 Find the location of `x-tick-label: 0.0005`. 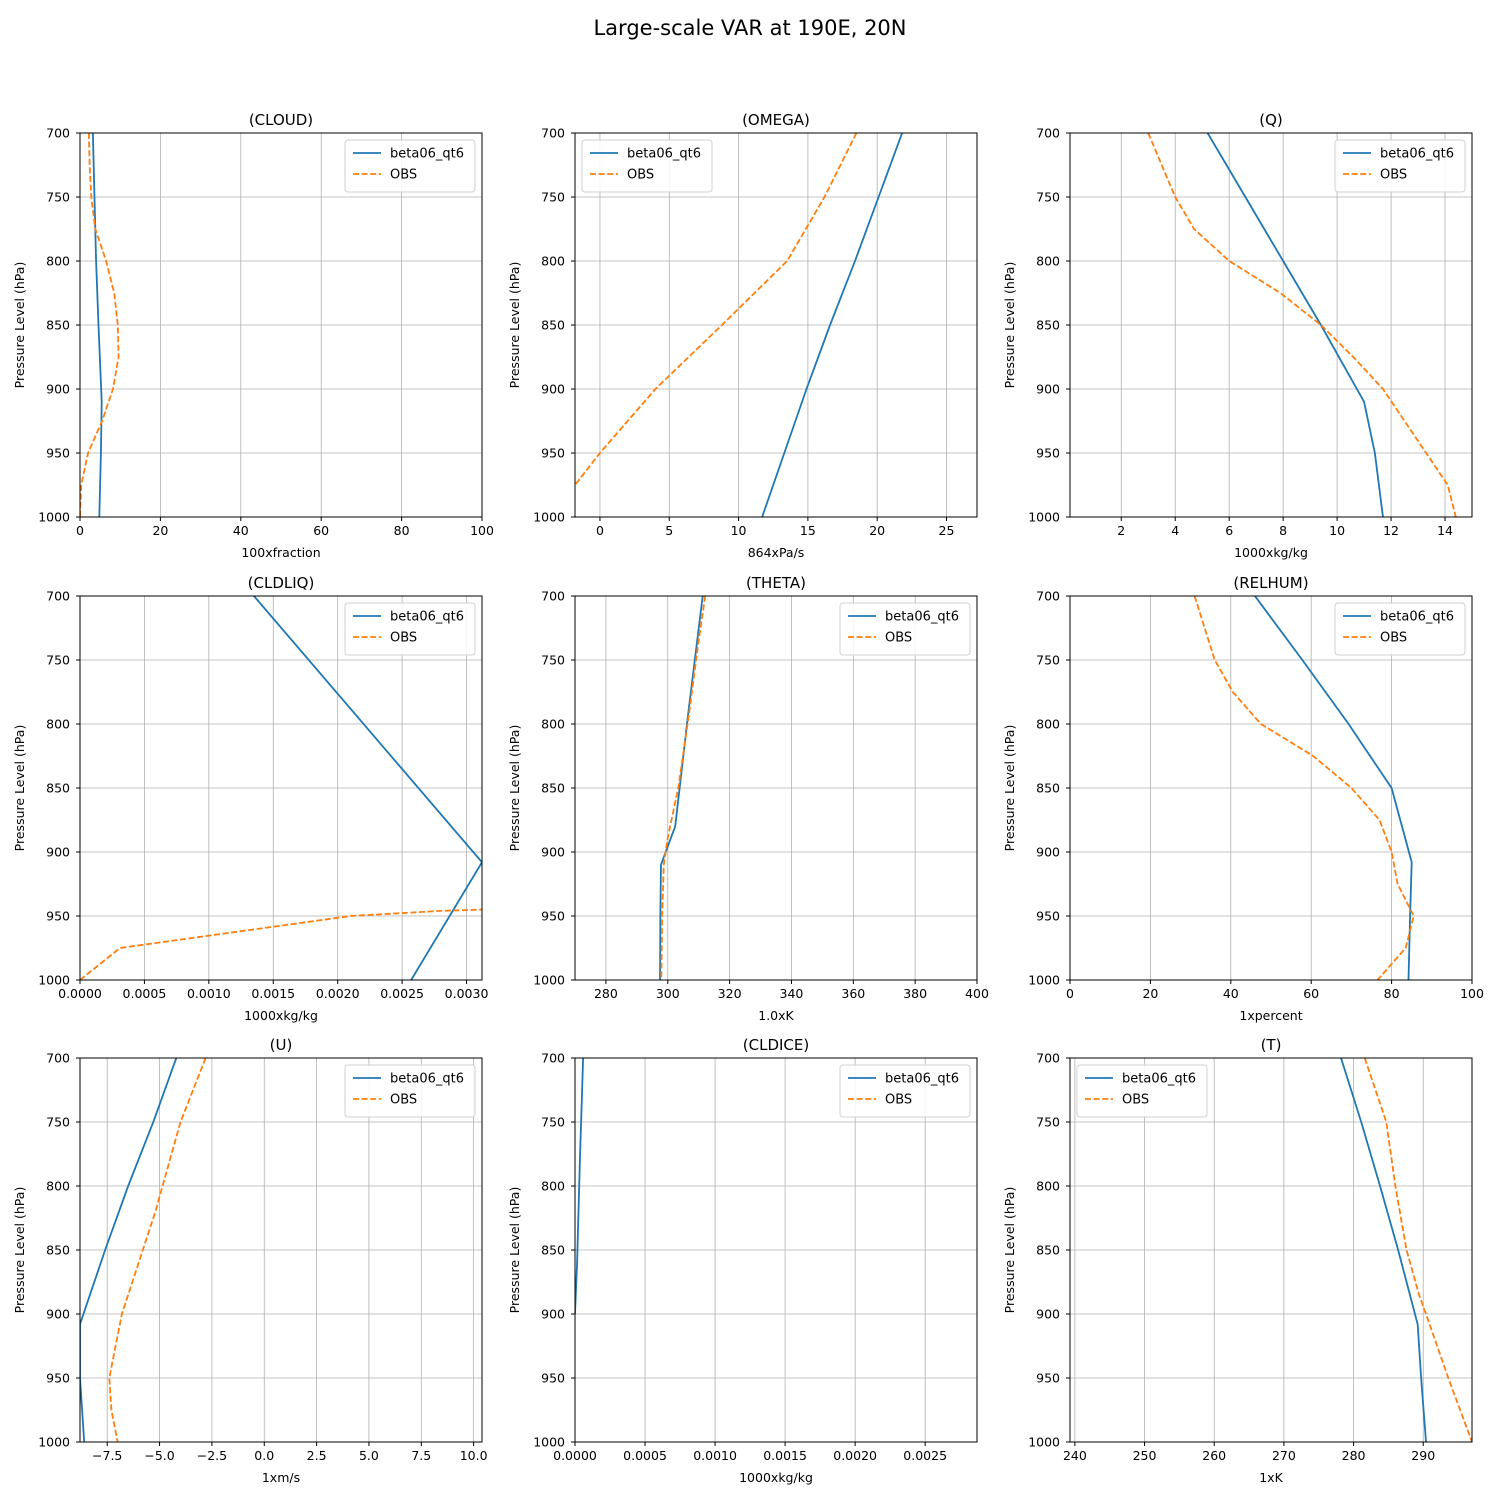

x-tick-label: 0.0005 is located at coordinates (645, 1455).